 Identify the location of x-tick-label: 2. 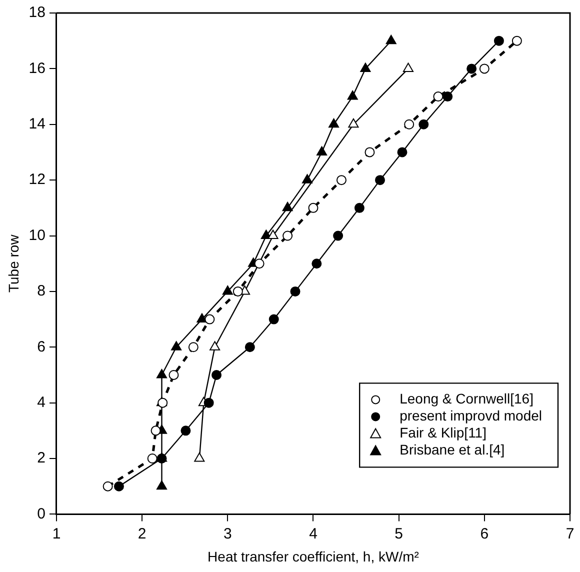
(142, 533).